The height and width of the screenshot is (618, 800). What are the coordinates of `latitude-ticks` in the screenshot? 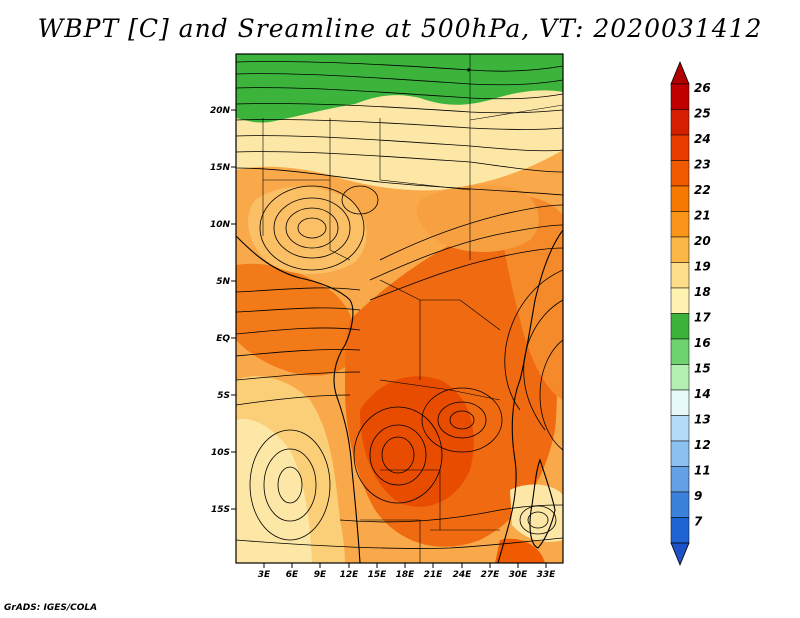 It's located at (233, 309).